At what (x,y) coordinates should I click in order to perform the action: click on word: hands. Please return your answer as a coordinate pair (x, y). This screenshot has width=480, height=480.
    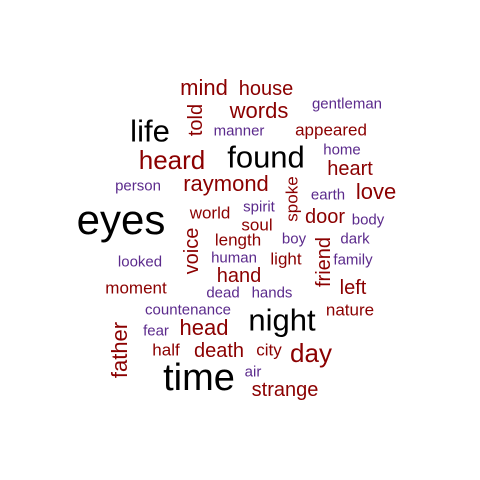
    Looking at the image, I should click on (272, 293).